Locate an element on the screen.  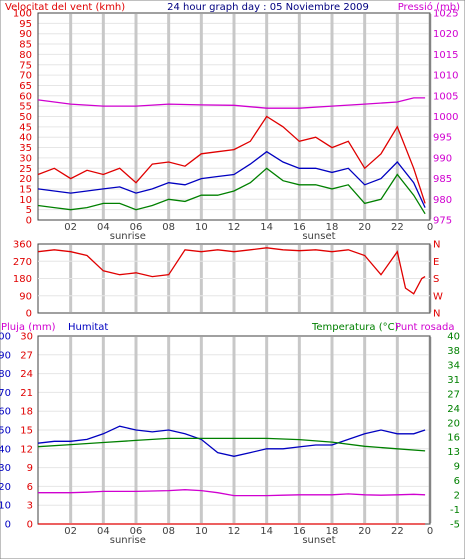
y-tick-label-wind: 45 is located at coordinates (25, 127).